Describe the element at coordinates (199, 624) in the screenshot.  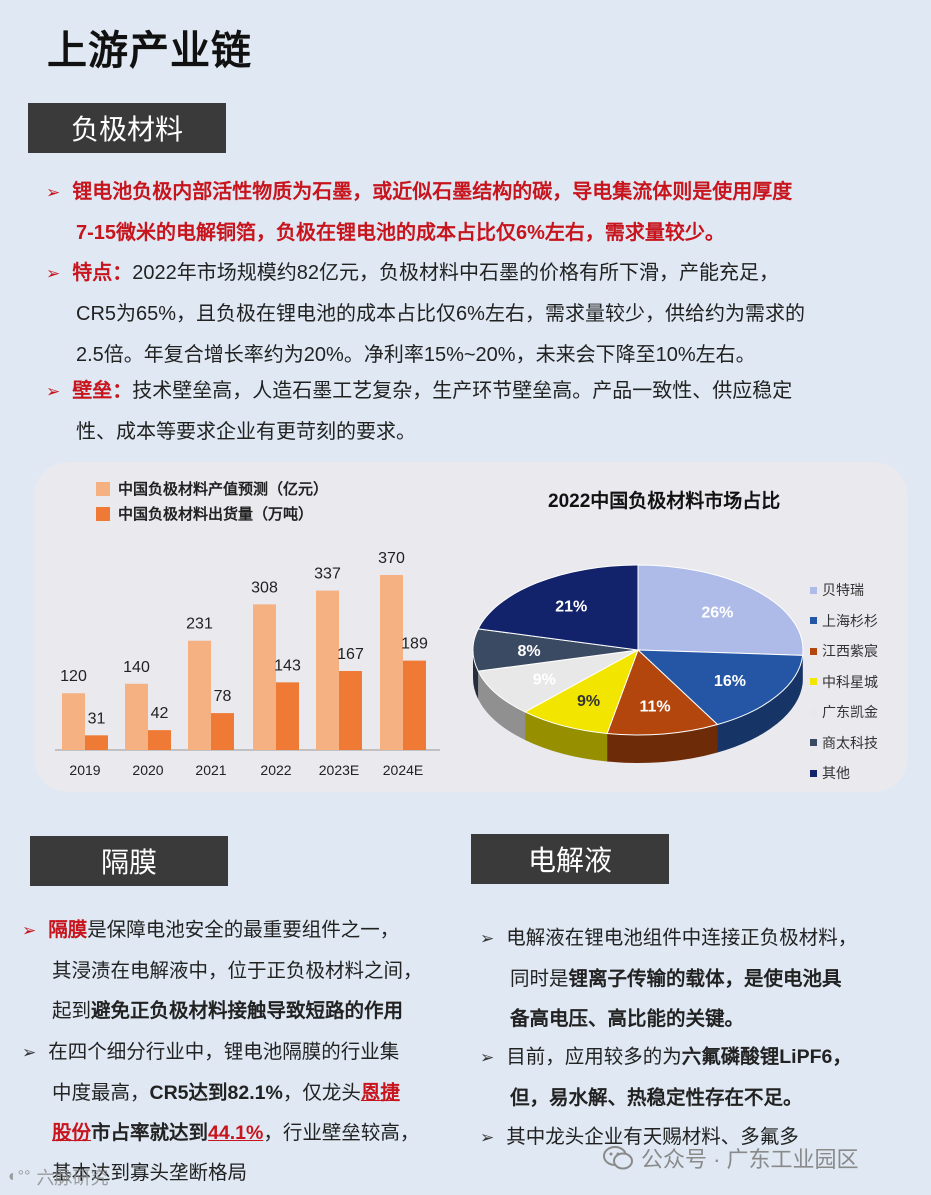
I see `bar-value-label: 231` at that location.